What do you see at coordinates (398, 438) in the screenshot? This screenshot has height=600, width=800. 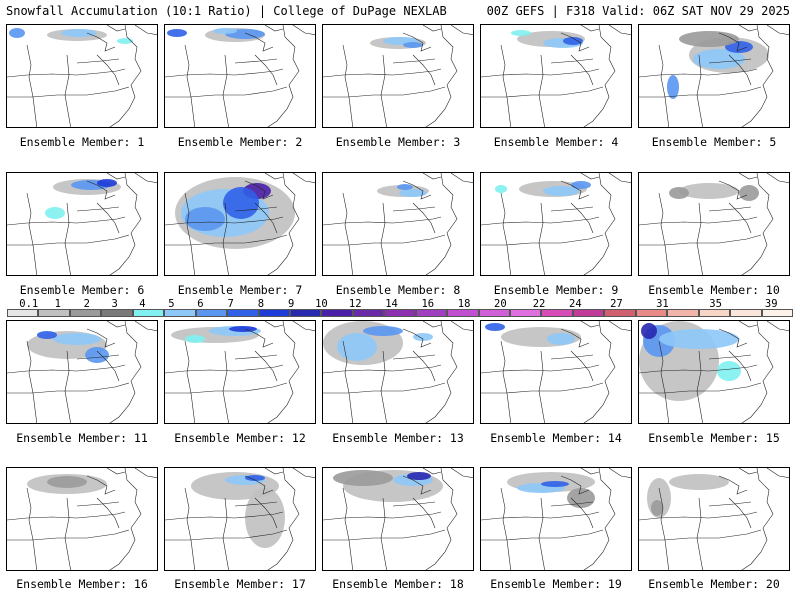 I see `ensemble-member-label: Ensemble Member: 13` at bounding box center [398, 438].